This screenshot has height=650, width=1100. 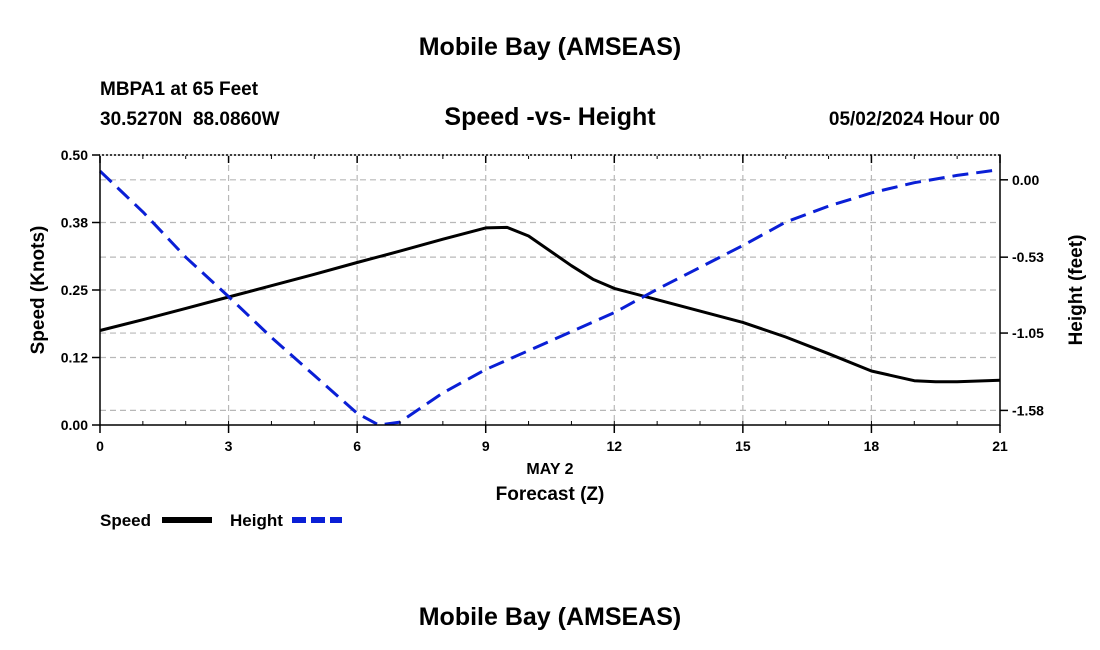 What do you see at coordinates (74, 290) in the screenshot?
I see `y-tick-label: 0.25` at bounding box center [74, 290].